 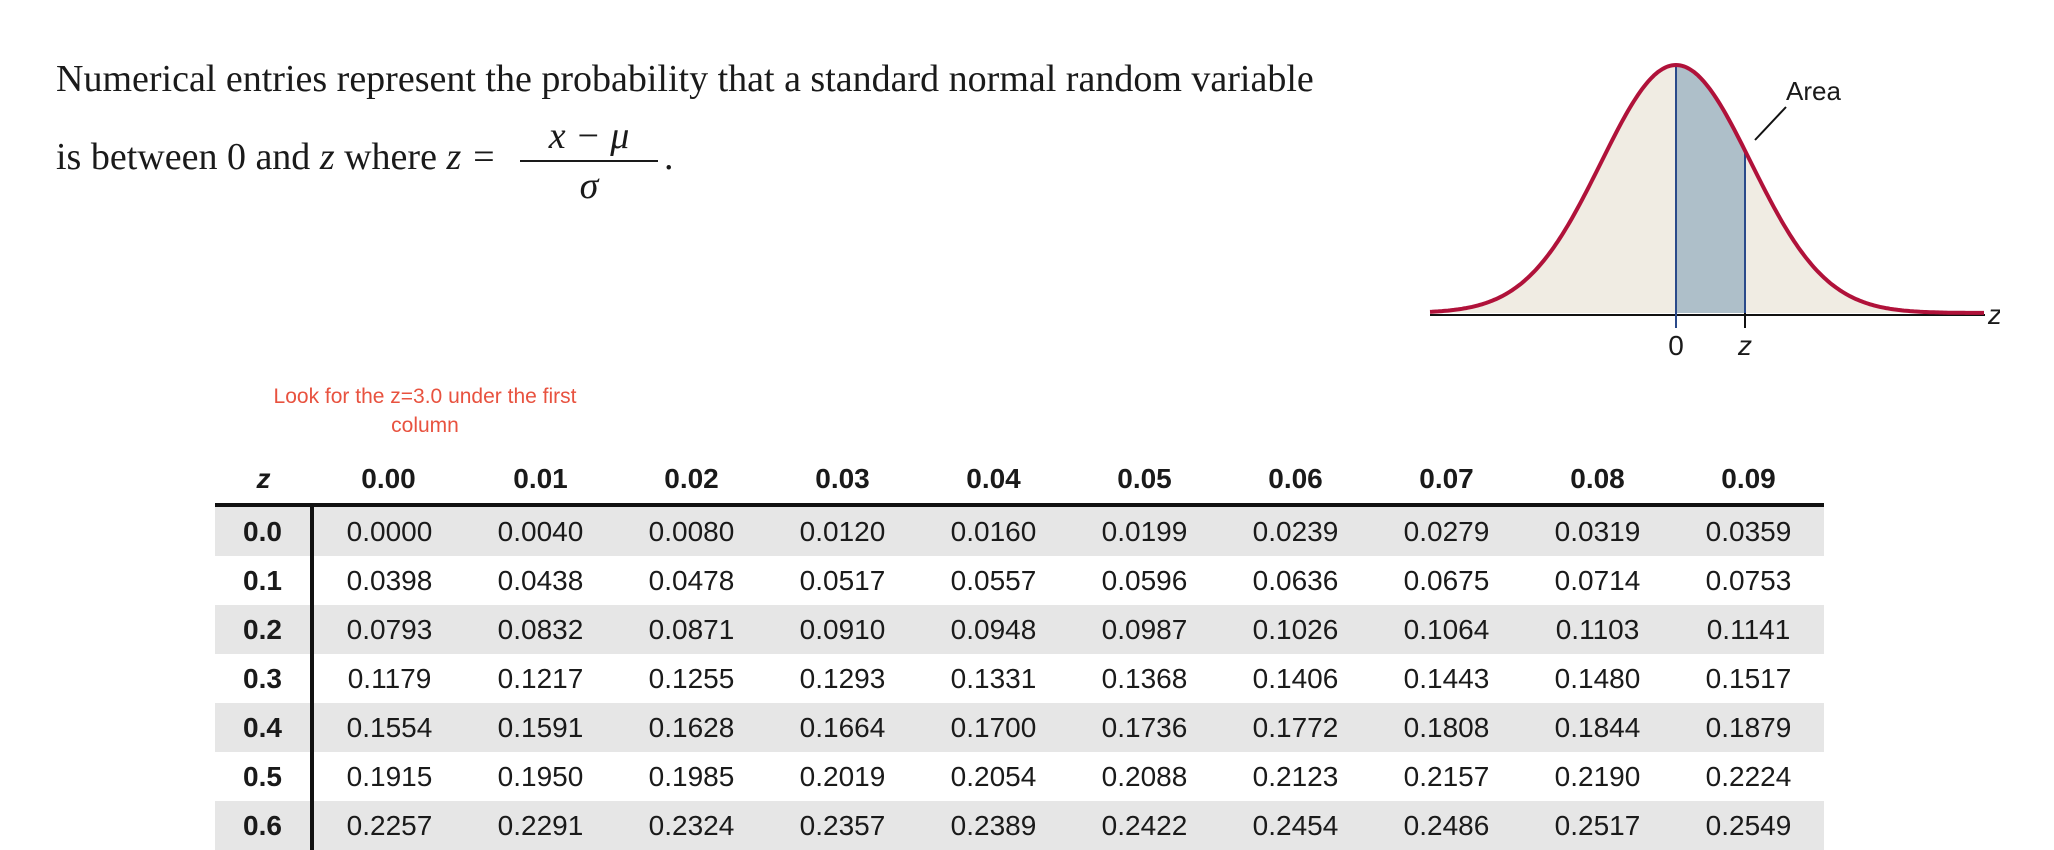 What do you see at coordinates (1710, 189) in the screenshot?
I see `shaded-area` at bounding box center [1710, 189].